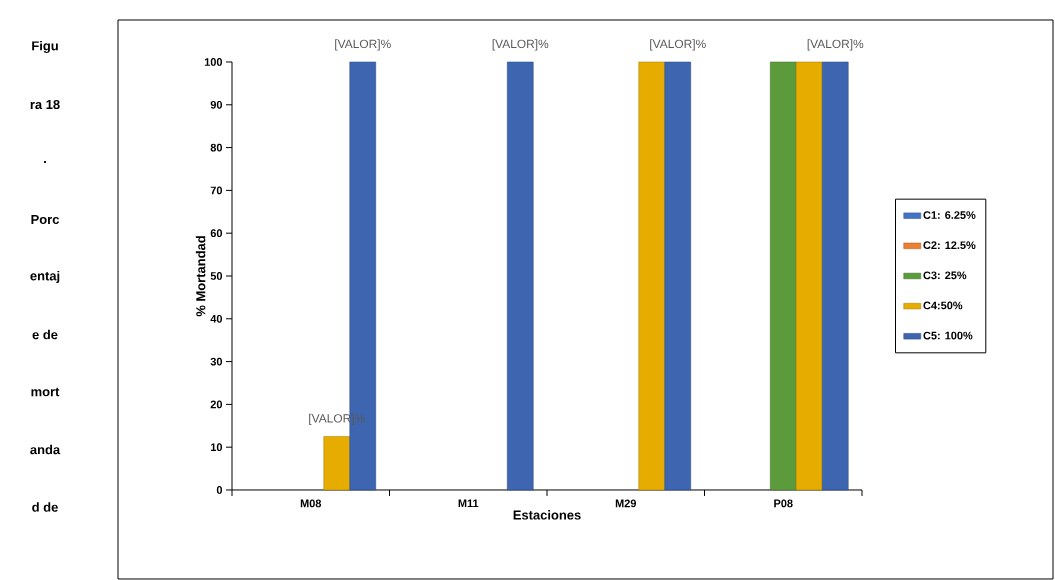 This screenshot has height=580, width=1055. I want to click on y-tick-label: 20, so click(216, 404).